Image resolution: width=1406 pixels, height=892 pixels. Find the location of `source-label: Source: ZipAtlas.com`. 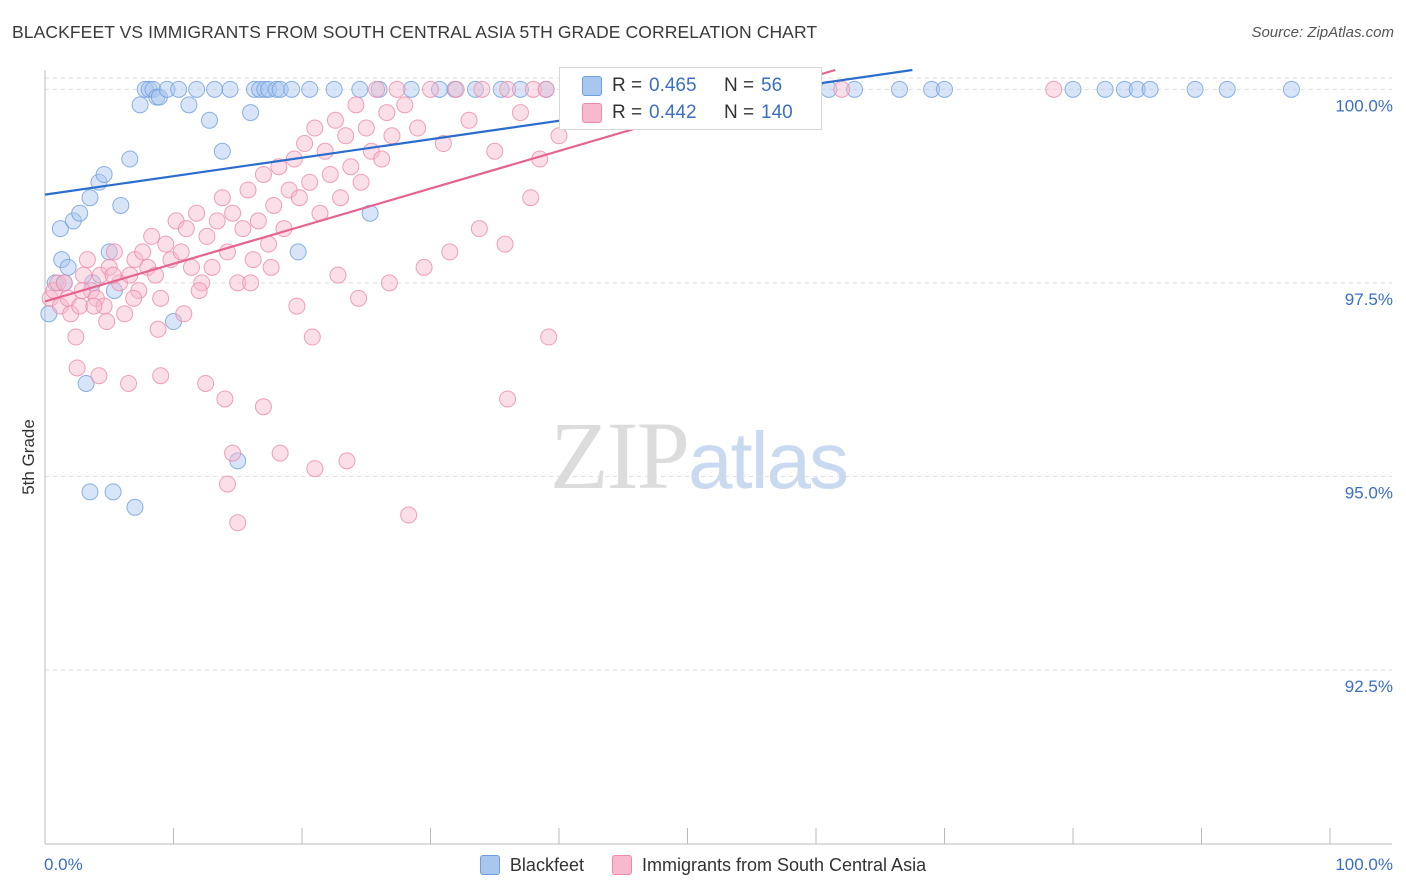

source-label: Source: ZipAtlas.com is located at coordinates (1322, 32).